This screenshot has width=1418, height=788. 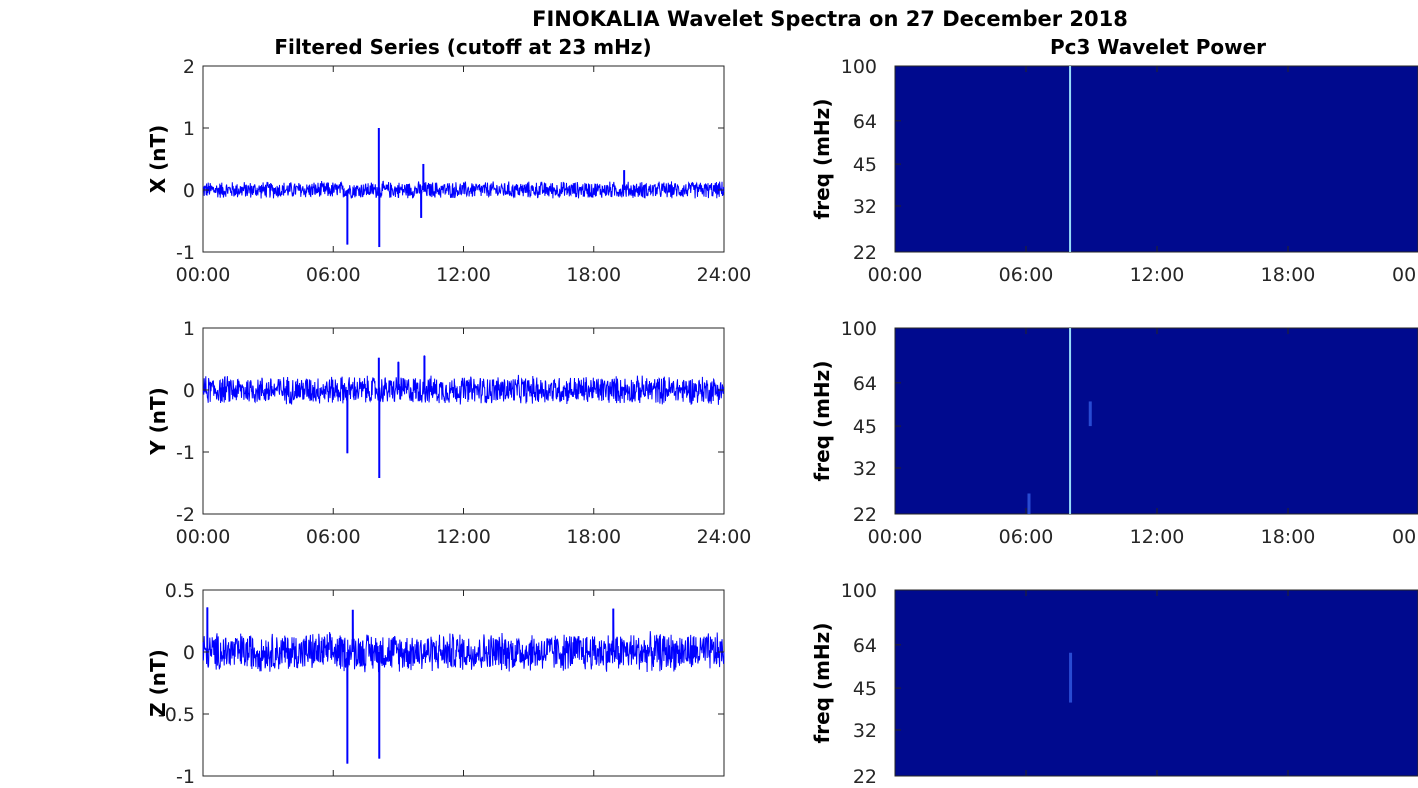 I want to click on y-axis-label: Z (nT), so click(x=158, y=683).